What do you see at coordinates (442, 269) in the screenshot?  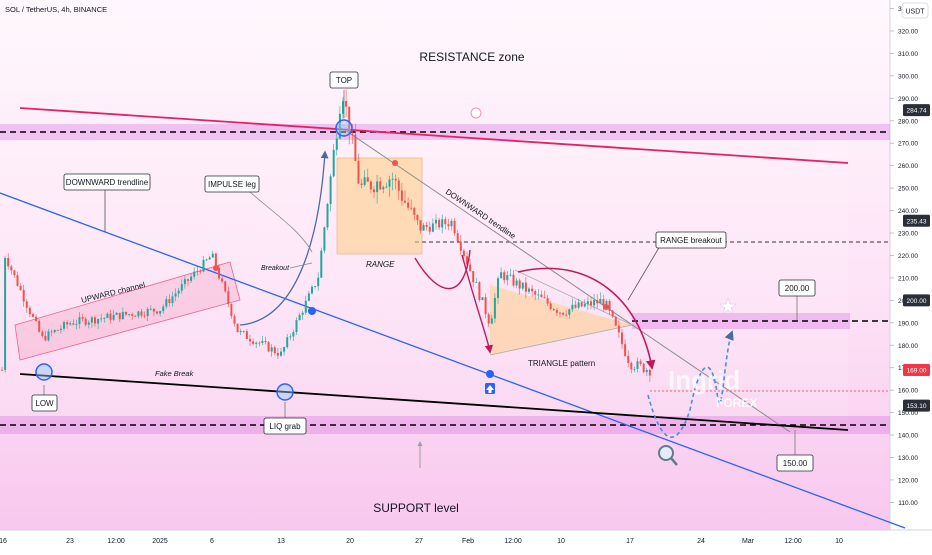 I see `range-drop-arrow` at bounding box center [442, 269].